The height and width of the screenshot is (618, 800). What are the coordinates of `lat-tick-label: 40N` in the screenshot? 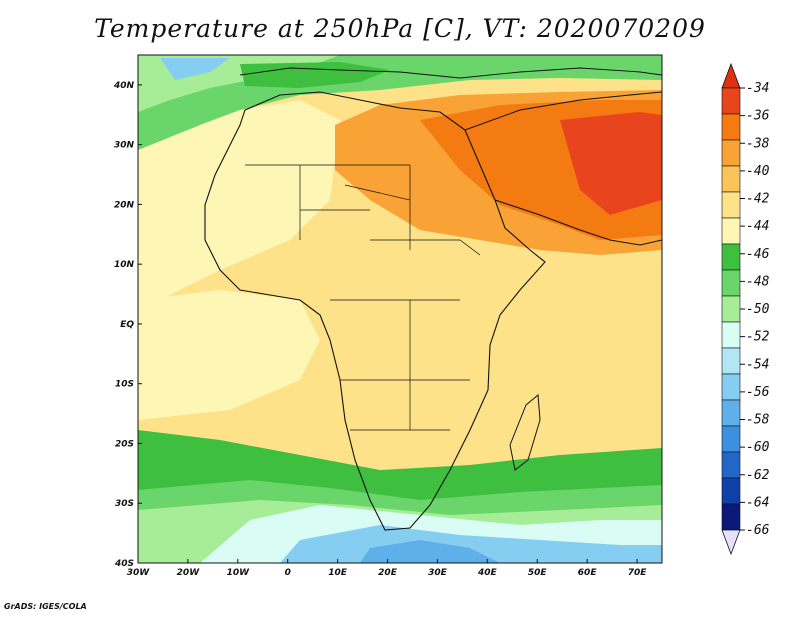 It's located at (124, 86).